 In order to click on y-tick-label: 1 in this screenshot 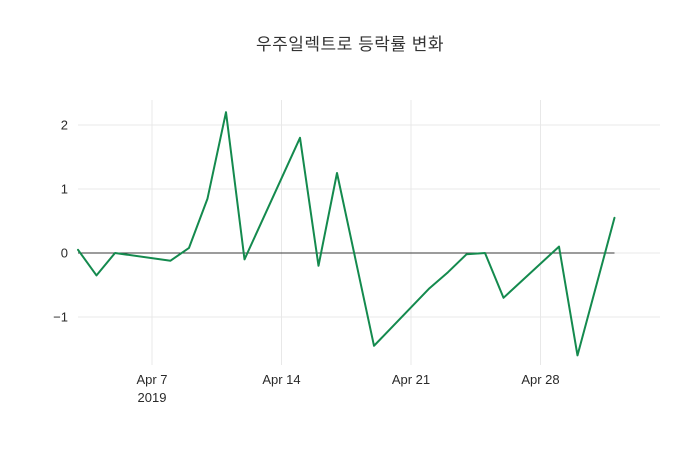, I will do `click(64, 188)`.